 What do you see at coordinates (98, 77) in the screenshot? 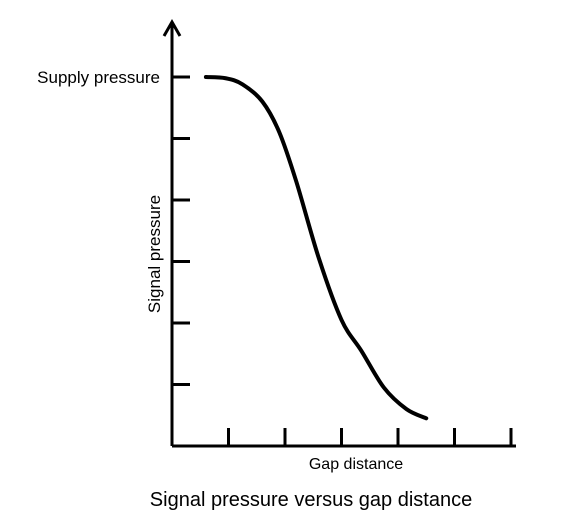
I see `y-tick-label-supply-pressure: Supply pressure` at bounding box center [98, 77].